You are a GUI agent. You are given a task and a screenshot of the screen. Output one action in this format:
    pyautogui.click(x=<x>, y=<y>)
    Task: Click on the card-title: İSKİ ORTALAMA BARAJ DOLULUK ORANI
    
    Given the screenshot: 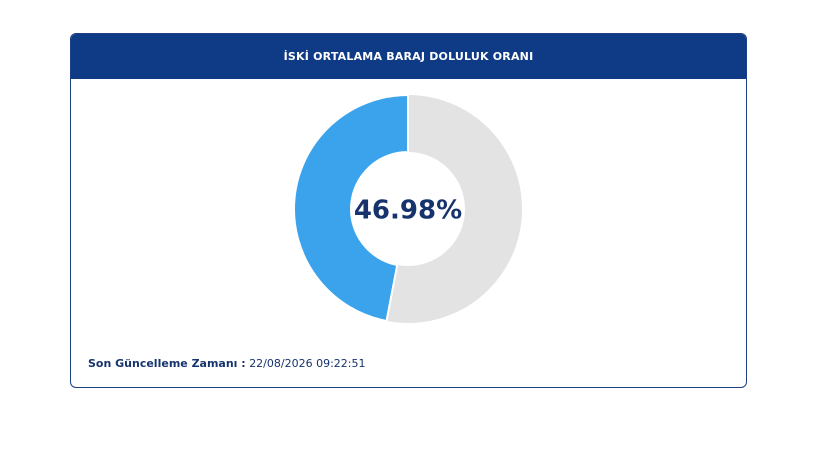 What is the action you would take?
    pyautogui.click(x=408, y=56)
    